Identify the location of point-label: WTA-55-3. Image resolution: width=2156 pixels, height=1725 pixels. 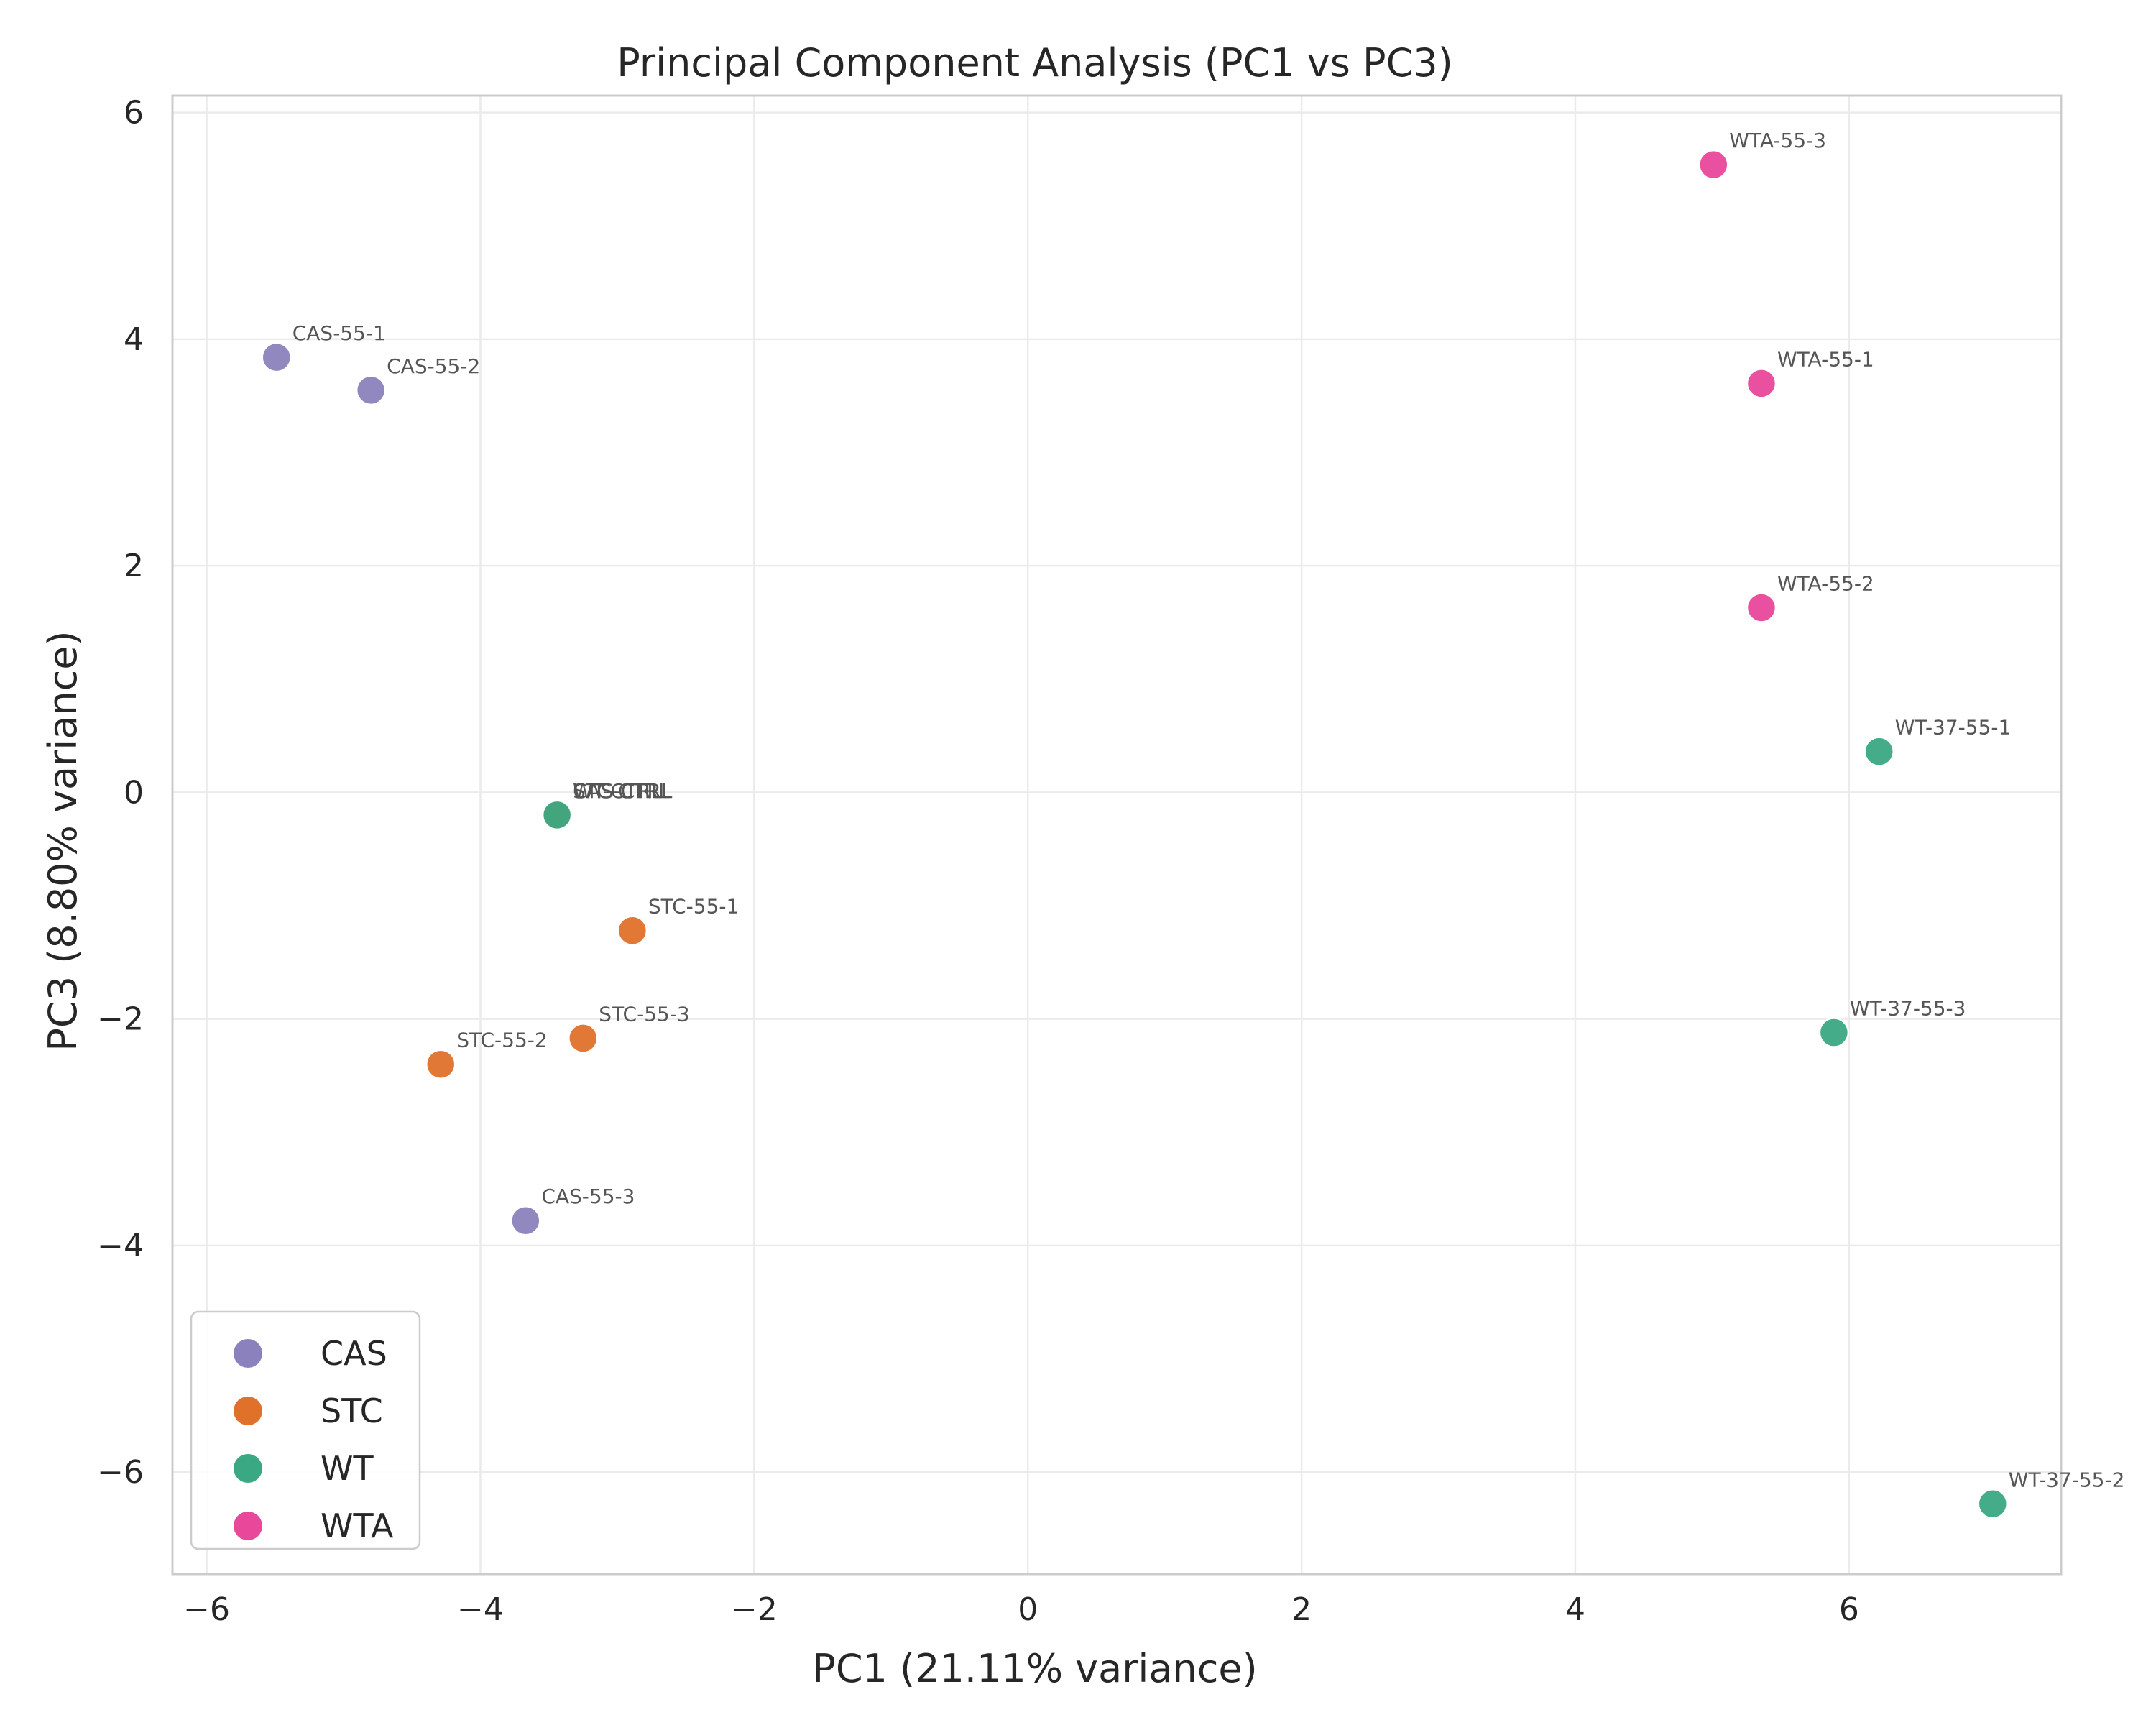
(1778, 140).